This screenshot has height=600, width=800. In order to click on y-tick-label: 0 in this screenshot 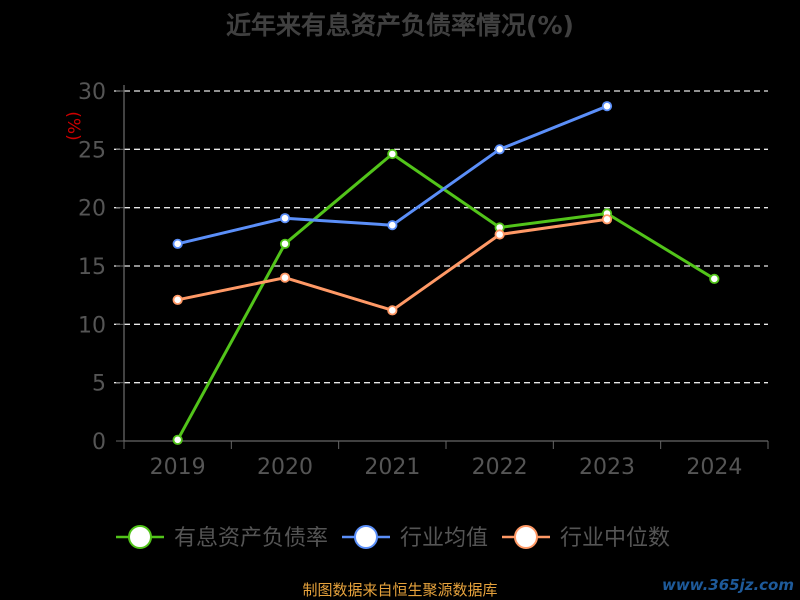, I will do `click(99, 442)`.